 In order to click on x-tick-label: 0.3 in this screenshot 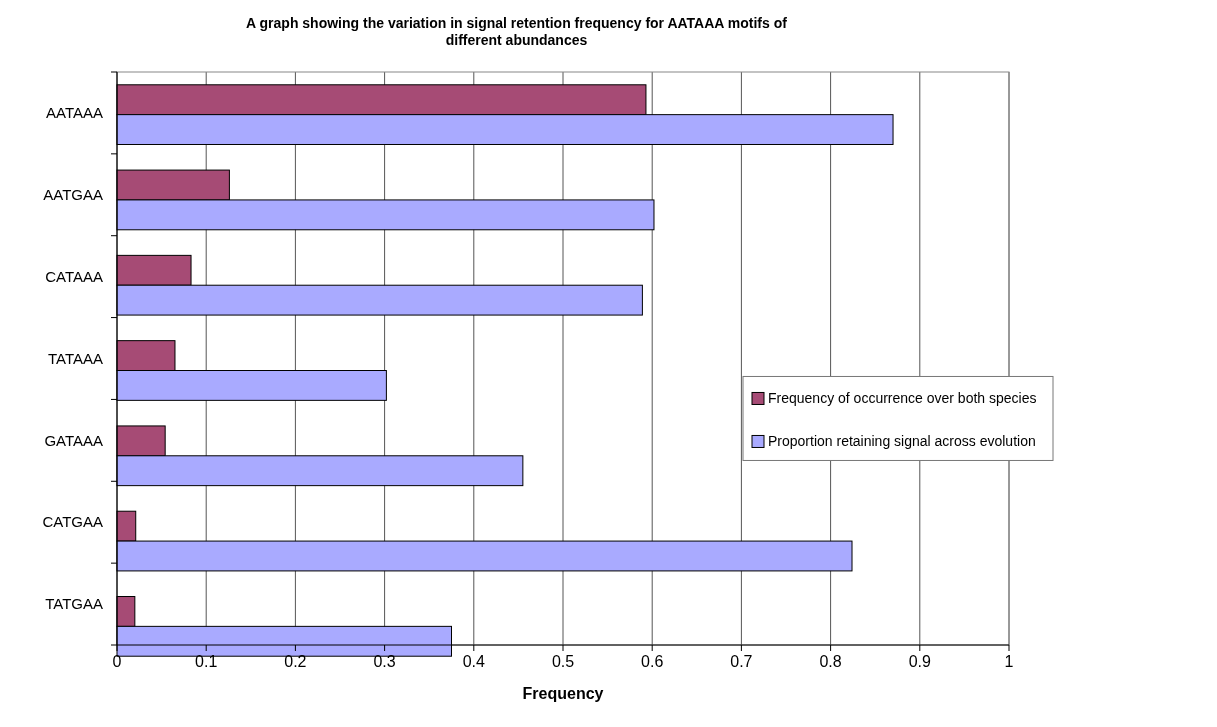, I will do `click(384, 661)`.